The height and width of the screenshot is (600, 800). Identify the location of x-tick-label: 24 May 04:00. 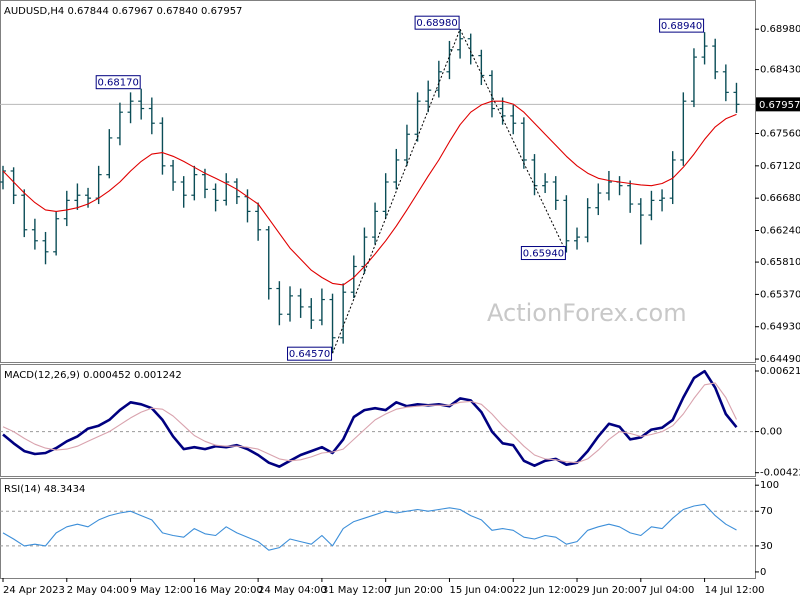
(292, 590).